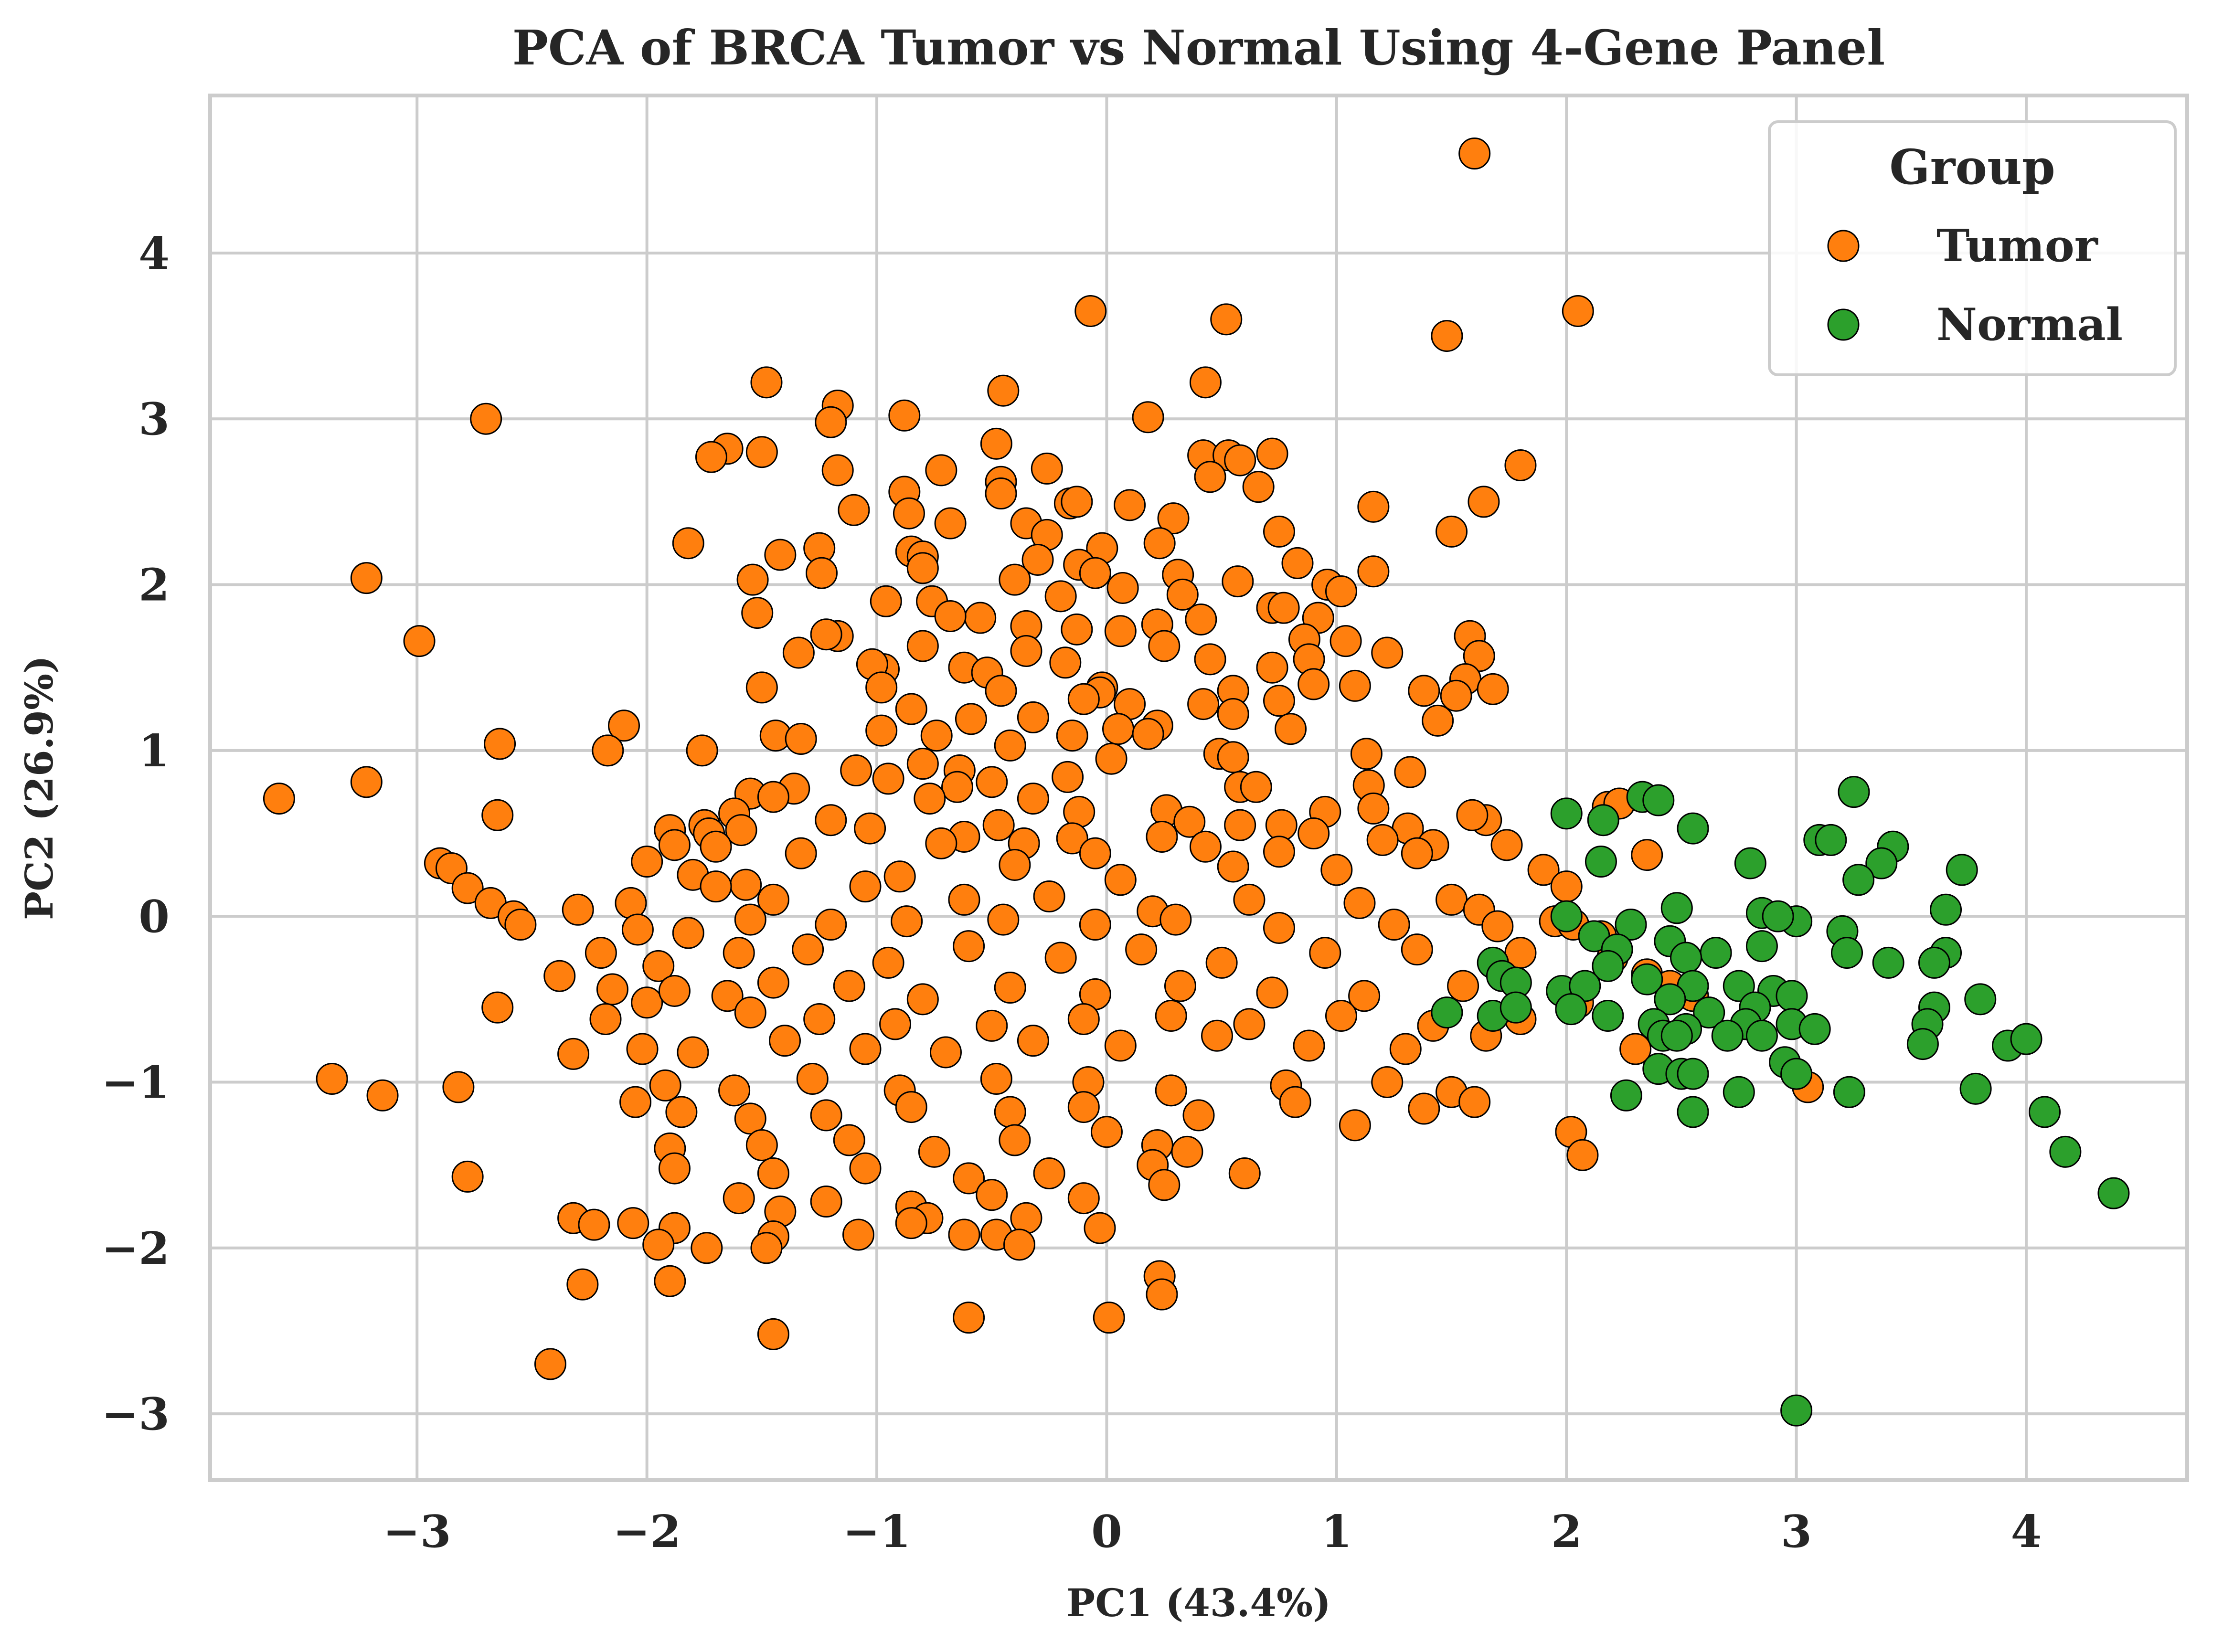  I want to click on legend-label-tumor: Tumor, so click(2017, 246).